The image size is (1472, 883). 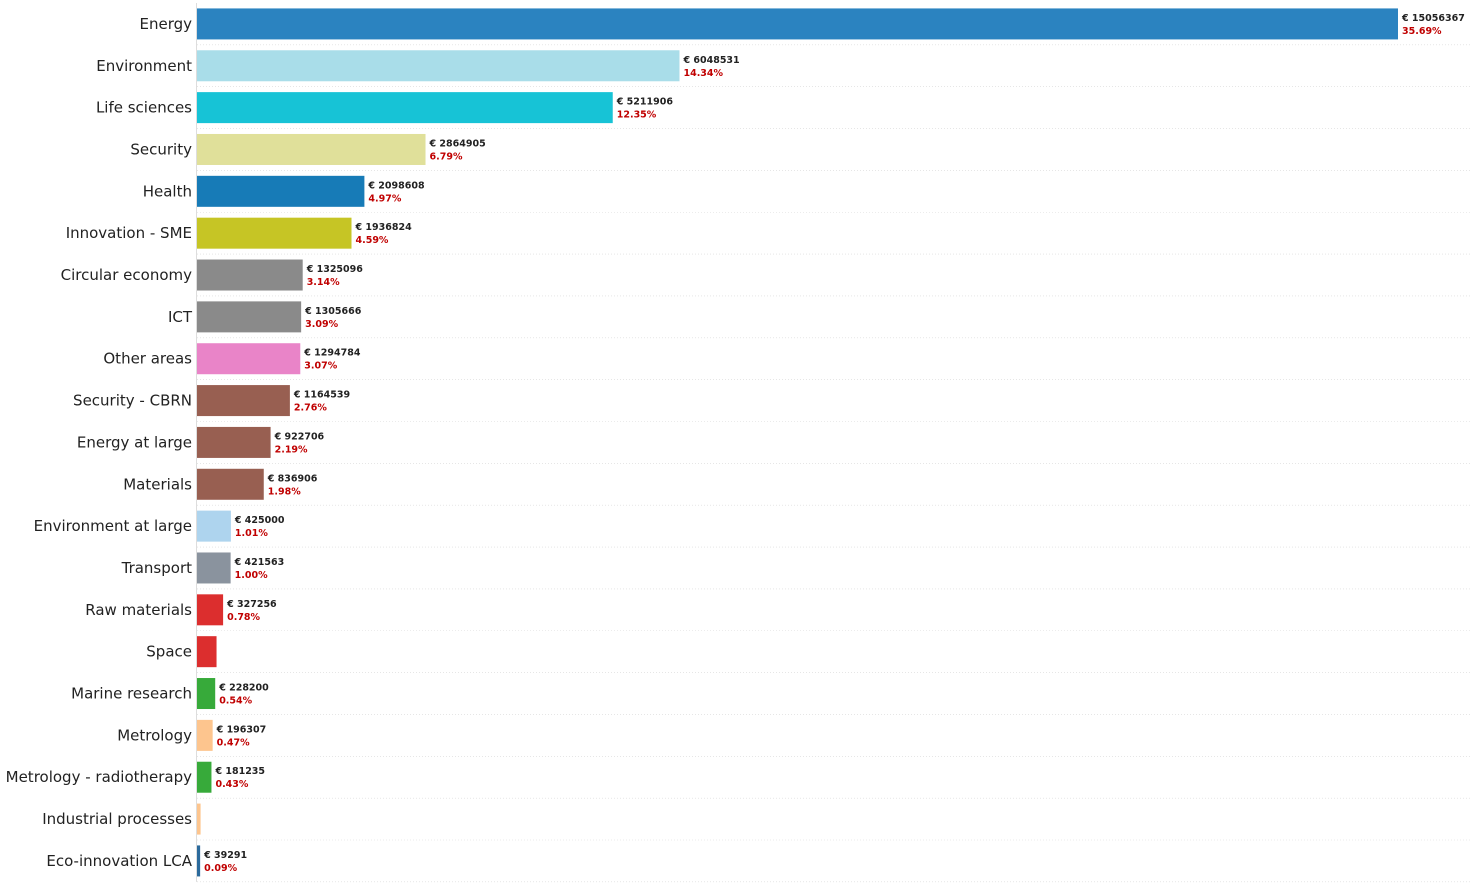 What do you see at coordinates (119, 861) in the screenshot?
I see `category-label-eco-innovation-lca: Eco-innovation LCA` at bounding box center [119, 861].